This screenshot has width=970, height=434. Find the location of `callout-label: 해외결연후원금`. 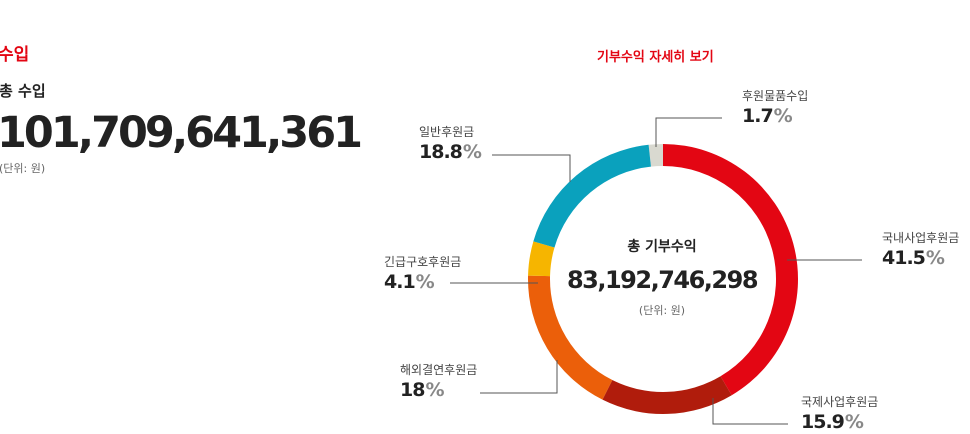

callout-label: 해외결연후원금 is located at coordinates (439, 370).